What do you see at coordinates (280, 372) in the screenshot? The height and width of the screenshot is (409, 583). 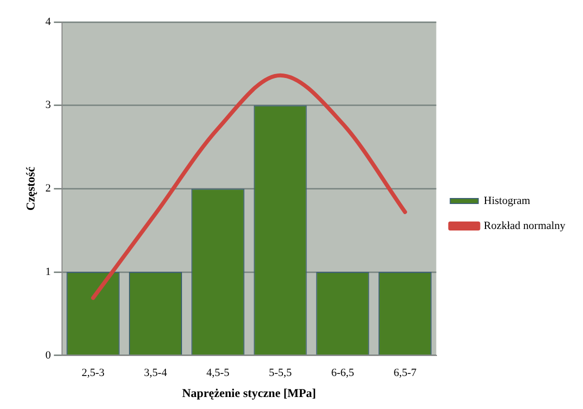 I see `x-tick-label: 5-5,5` at bounding box center [280, 372].